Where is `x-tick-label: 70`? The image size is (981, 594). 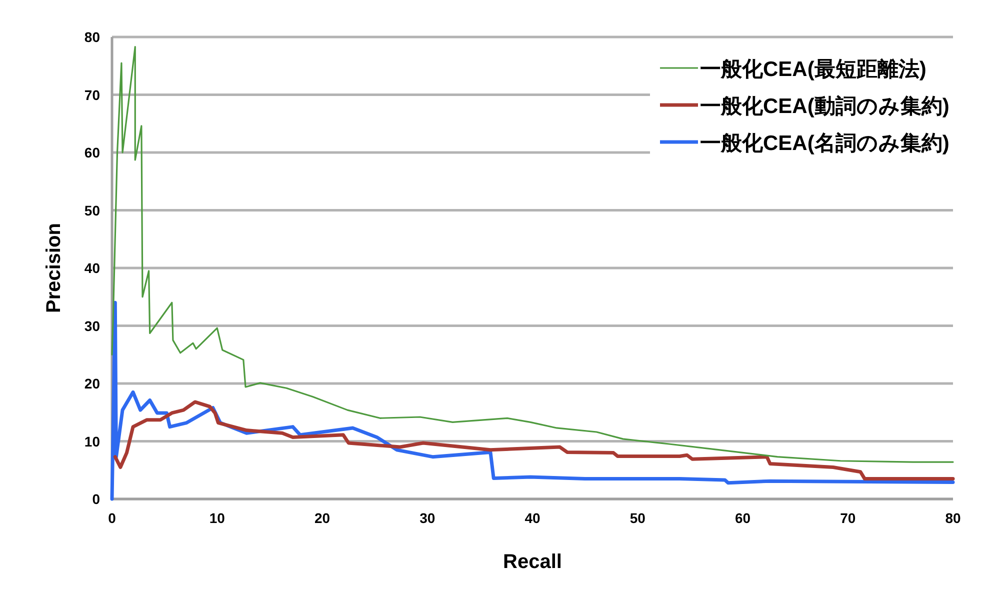 x-tick-label: 70 is located at coordinates (848, 518).